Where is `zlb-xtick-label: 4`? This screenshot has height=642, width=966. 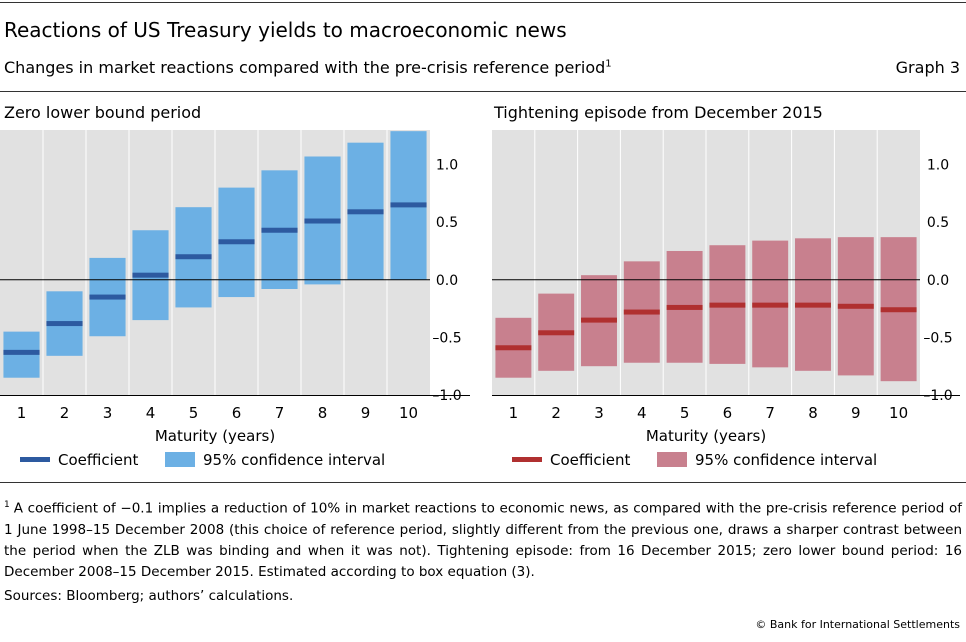
zlb-xtick-label: 4 is located at coordinates (151, 413).